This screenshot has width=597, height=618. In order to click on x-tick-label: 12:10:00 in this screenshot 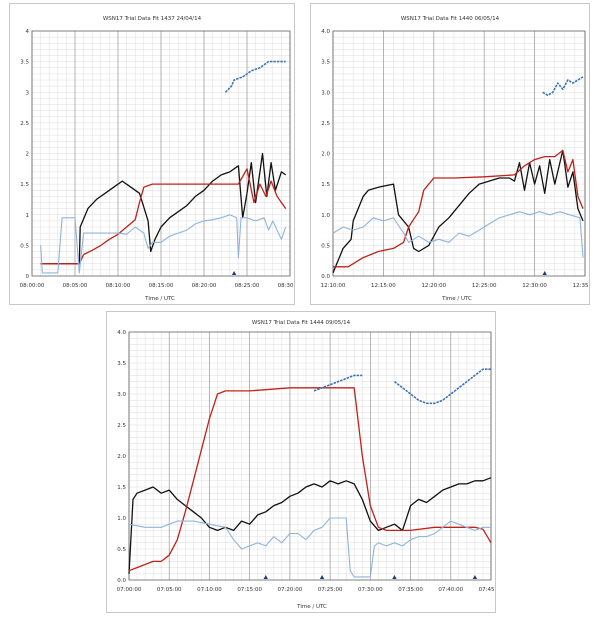, I will do `click(333, 286)`.